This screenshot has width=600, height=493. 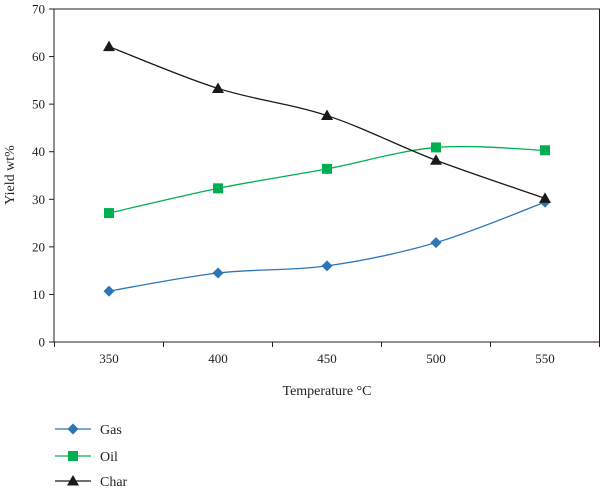 I want to click on series-oil, so click(x=327, y=180).